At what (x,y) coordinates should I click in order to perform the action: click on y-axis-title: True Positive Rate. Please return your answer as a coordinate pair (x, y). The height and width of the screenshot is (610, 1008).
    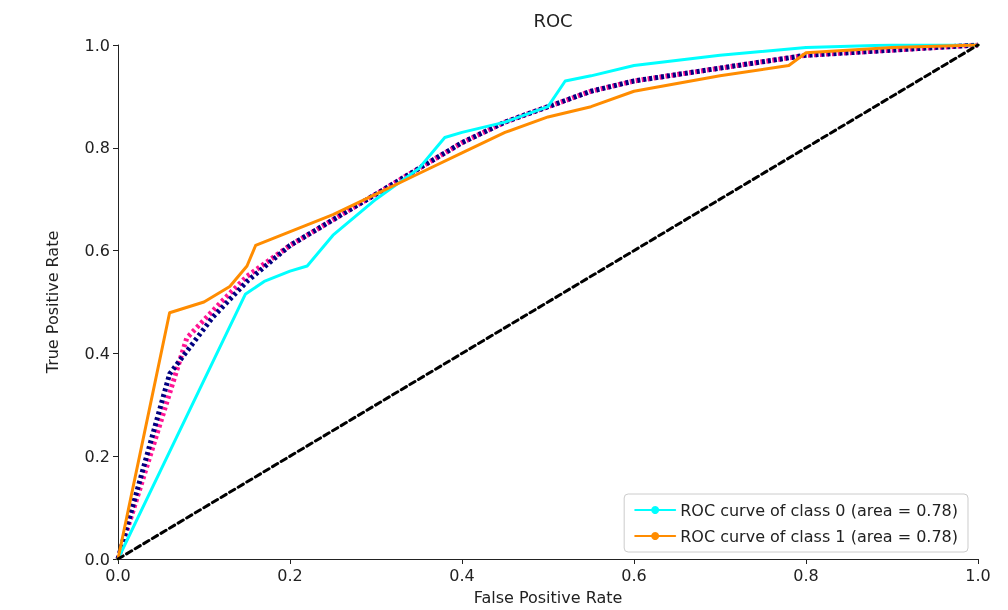
    Looking at the image, I should click on (52, 302).